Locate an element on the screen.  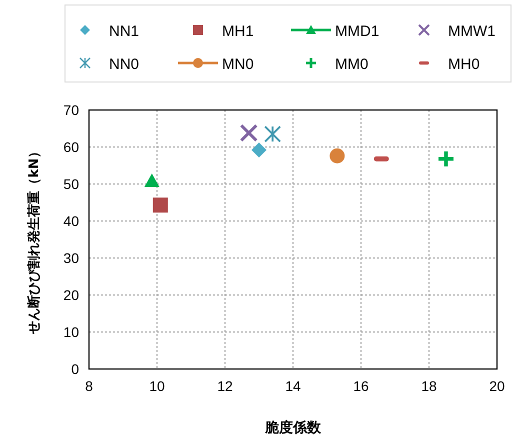
x-tick-label: 16 is located at coordinates (361, 386).